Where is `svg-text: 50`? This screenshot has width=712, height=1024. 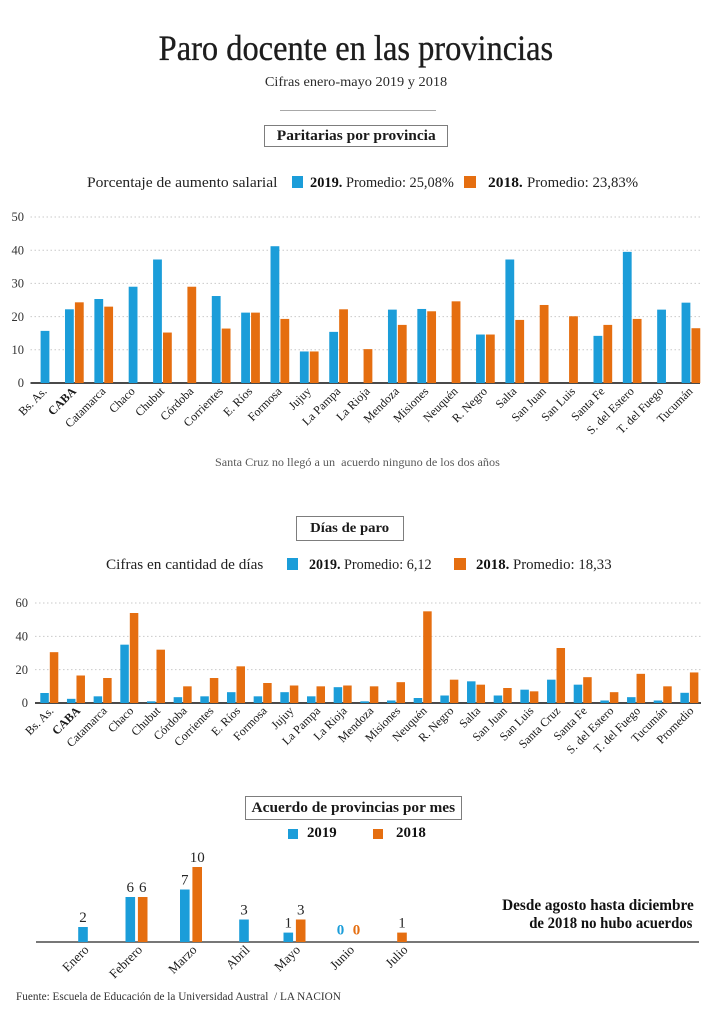
svg-text: 50 is located at coordinates (18, 217).